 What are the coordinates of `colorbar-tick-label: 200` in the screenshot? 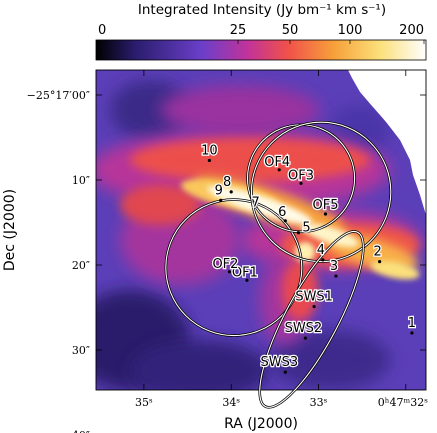 It's located at (411, 30).